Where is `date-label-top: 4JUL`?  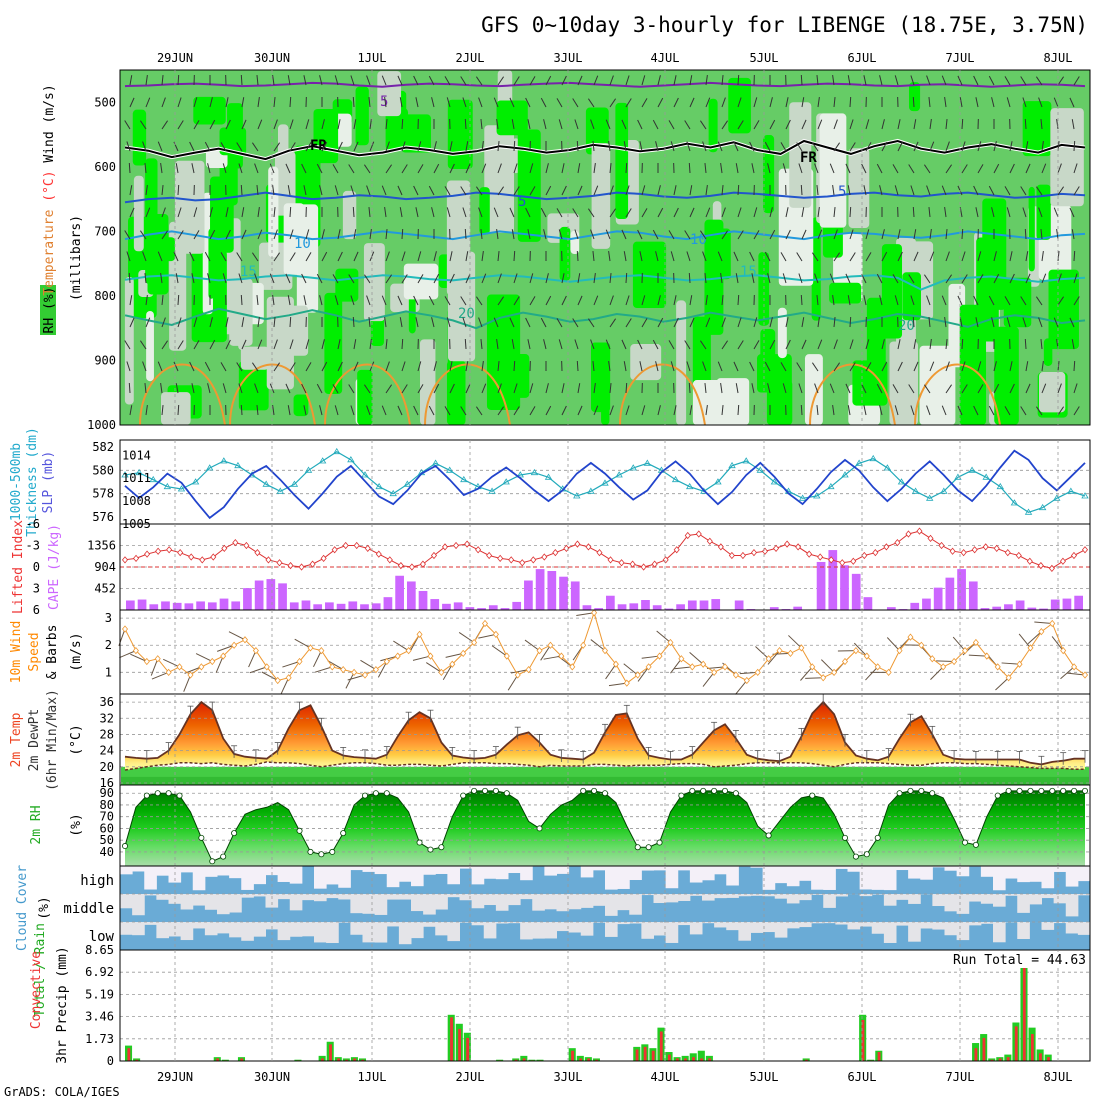
date-label-top: 4JUL is located at coordinates (665, 58).